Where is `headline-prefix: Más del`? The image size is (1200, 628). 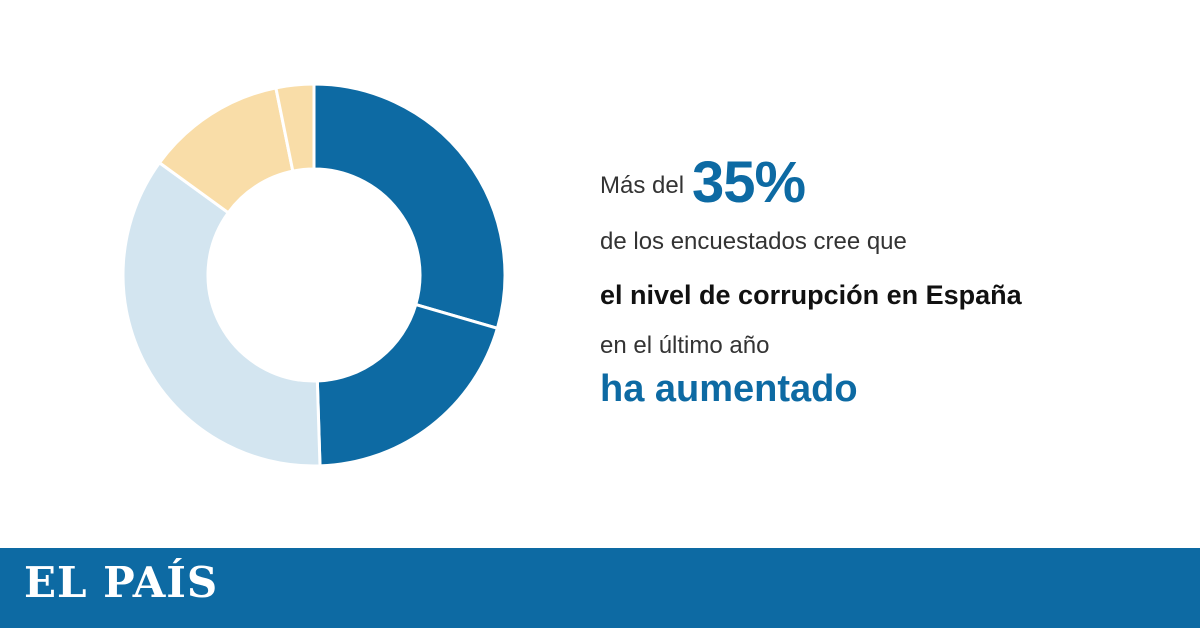 headline-prefix: Más del is located at coordinates (642, 185).